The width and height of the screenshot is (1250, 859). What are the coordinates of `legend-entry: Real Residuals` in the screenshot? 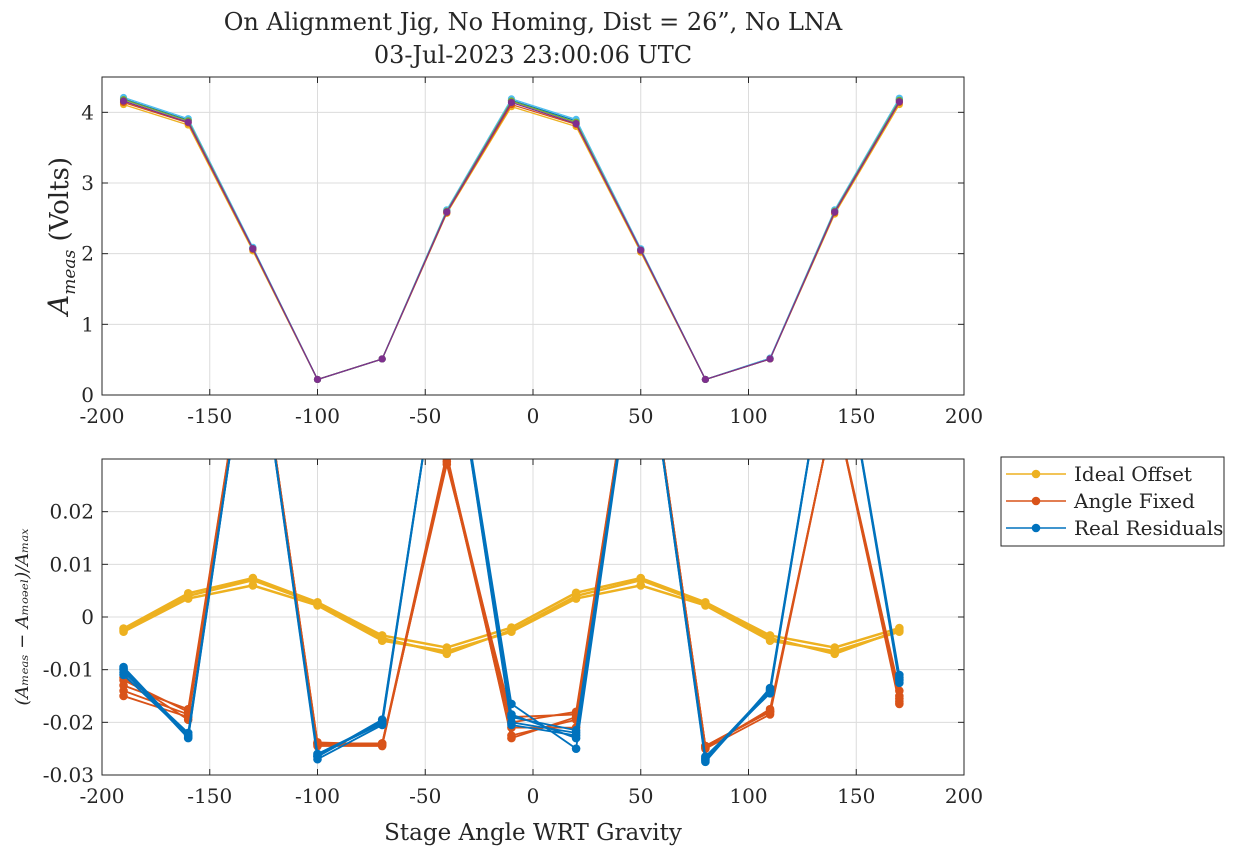 It's located at (1114, 528).